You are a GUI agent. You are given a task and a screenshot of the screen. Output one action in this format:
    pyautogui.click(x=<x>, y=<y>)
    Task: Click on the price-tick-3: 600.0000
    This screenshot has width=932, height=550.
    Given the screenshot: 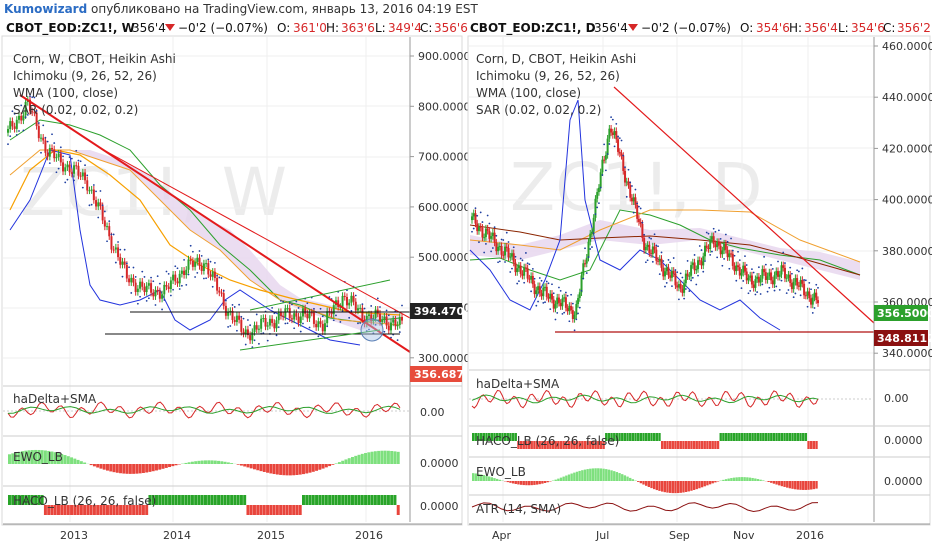 What is the action you would take?
    pyautogui.click(x=444, y=207)
    